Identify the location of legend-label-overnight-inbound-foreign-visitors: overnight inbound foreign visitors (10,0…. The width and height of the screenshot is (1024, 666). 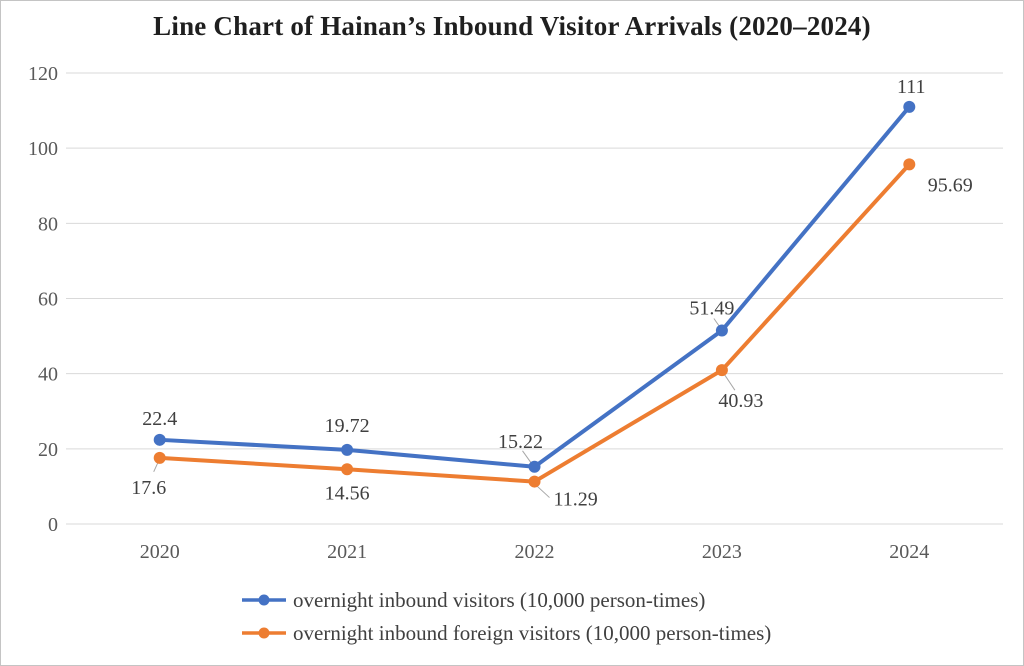
(532, 632).